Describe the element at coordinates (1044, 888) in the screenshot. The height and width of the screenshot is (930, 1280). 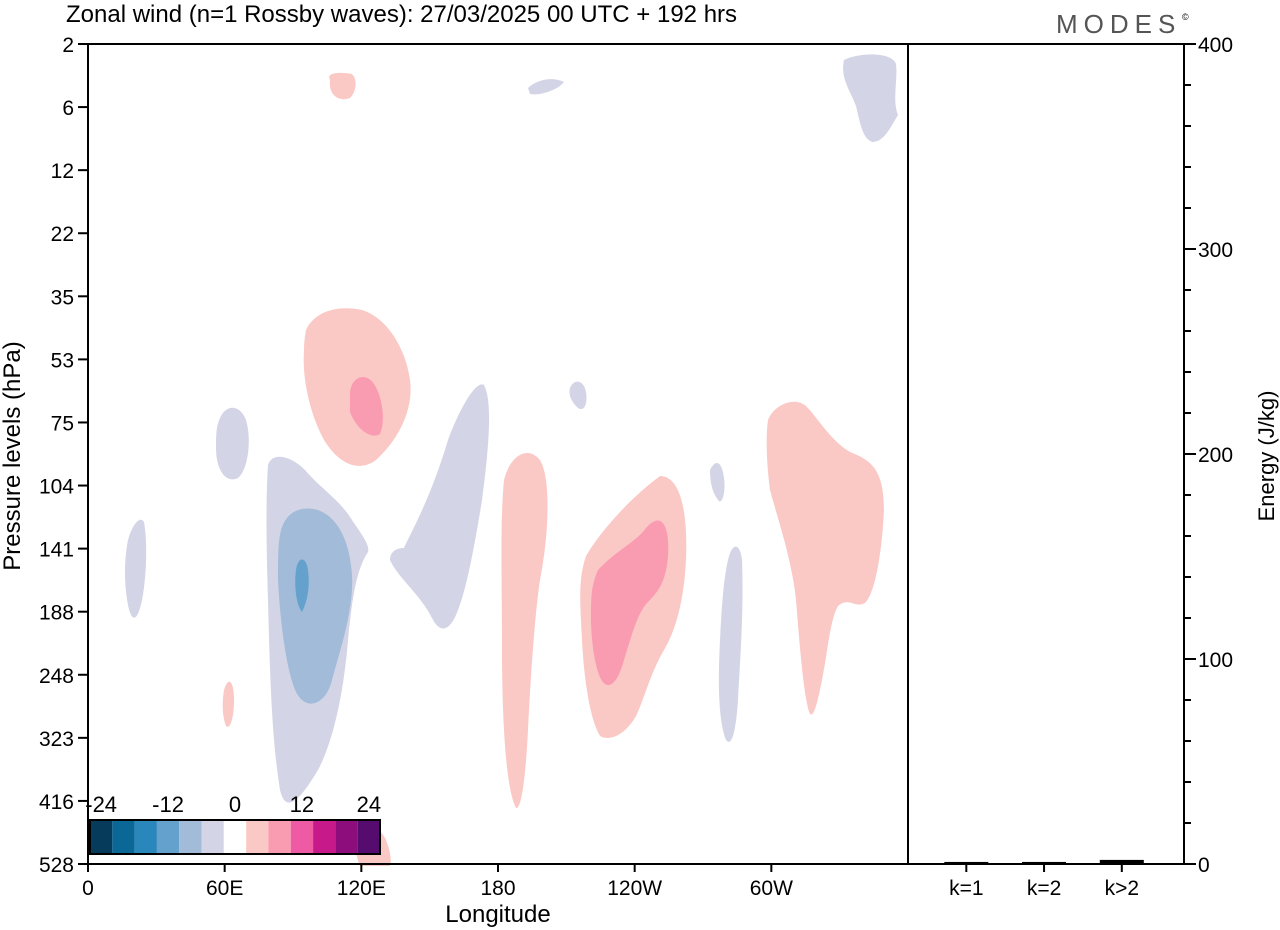
I see `energy-category-label: k=2` at that location.